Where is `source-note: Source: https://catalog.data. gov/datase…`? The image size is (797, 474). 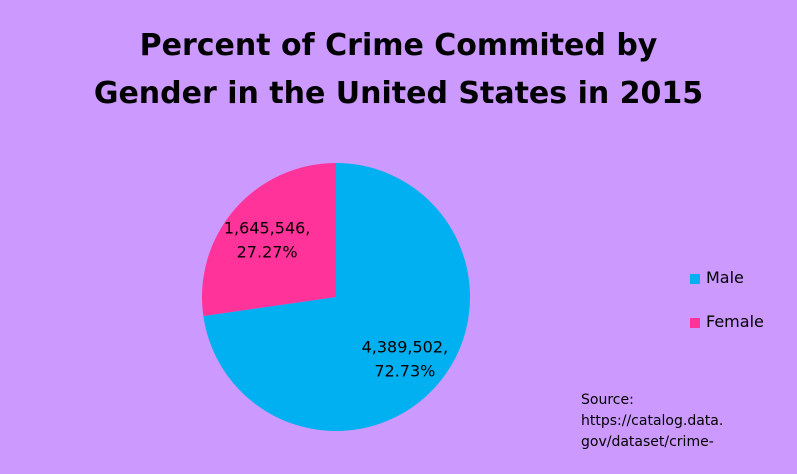 source-note: Source: https://catalog.data. gov/datase… is located at coordinates (652, 421).